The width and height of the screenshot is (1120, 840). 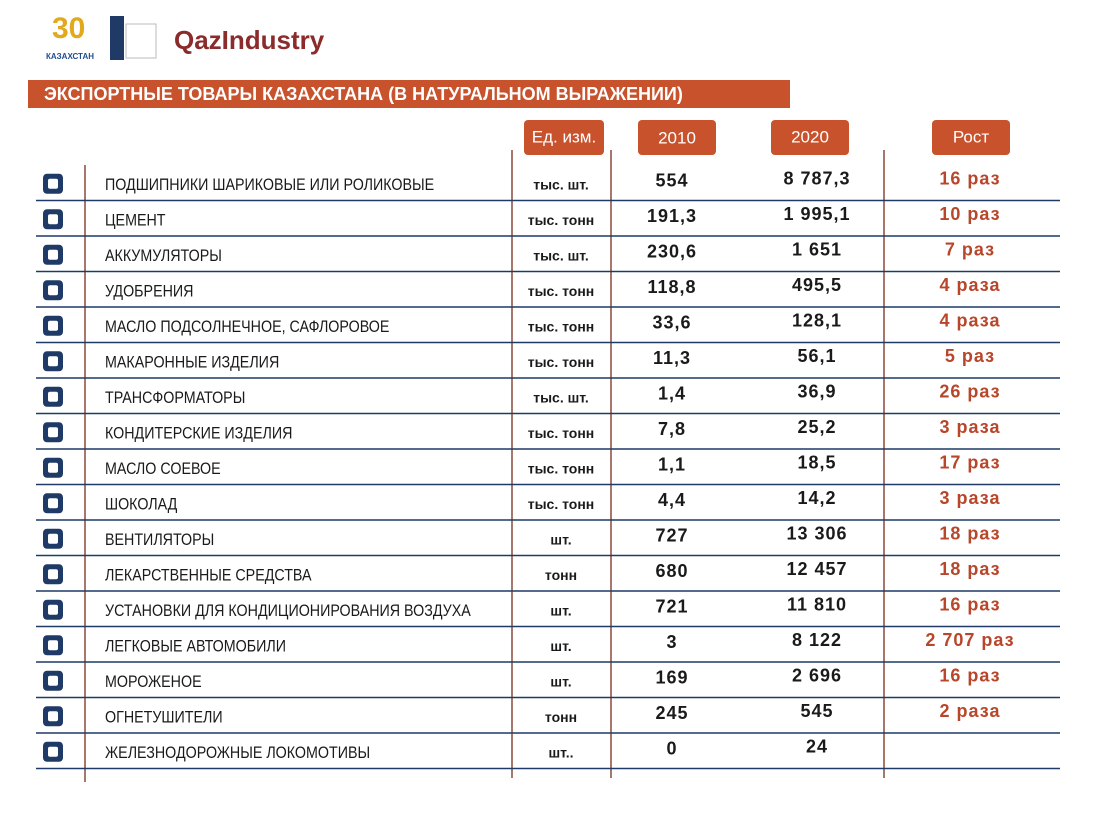 I want to click on value-2010: 118,8, so click(x=671, y=287).